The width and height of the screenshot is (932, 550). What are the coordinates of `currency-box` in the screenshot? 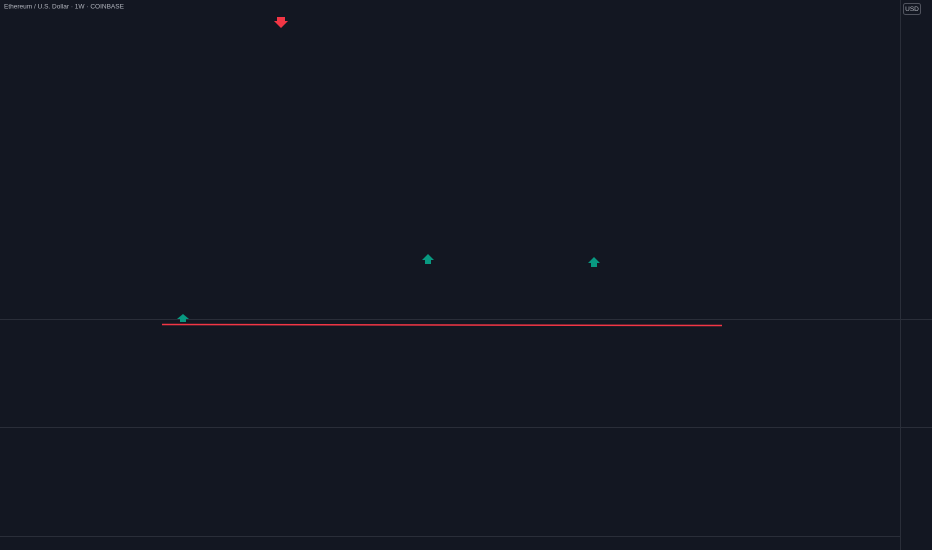 It's located at (912, 9).